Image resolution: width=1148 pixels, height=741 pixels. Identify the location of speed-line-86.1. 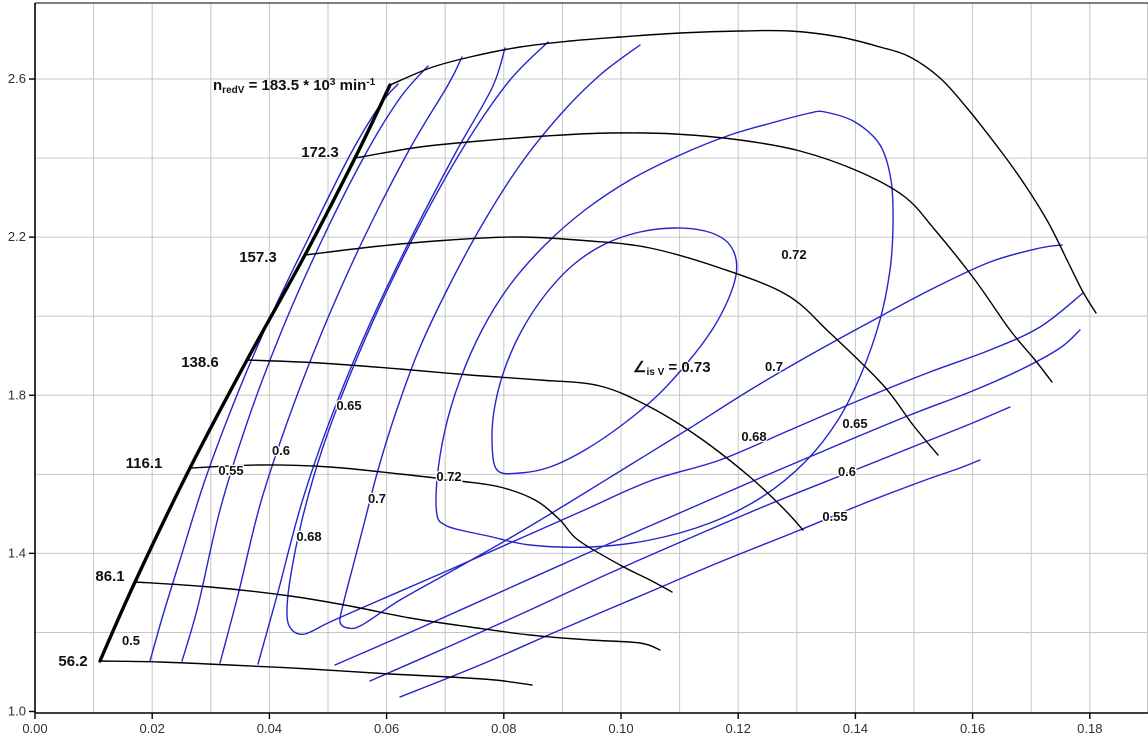
(397, 616).